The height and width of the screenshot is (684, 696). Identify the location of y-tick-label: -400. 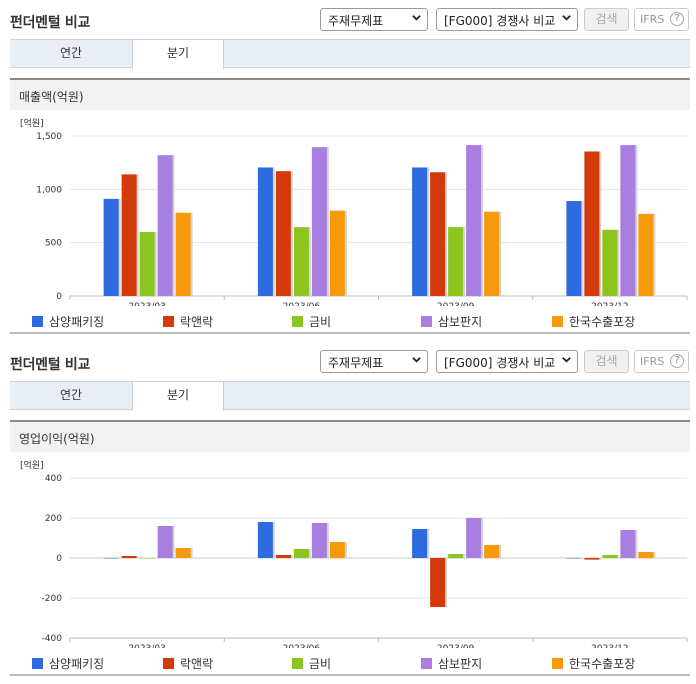
(52, 639).